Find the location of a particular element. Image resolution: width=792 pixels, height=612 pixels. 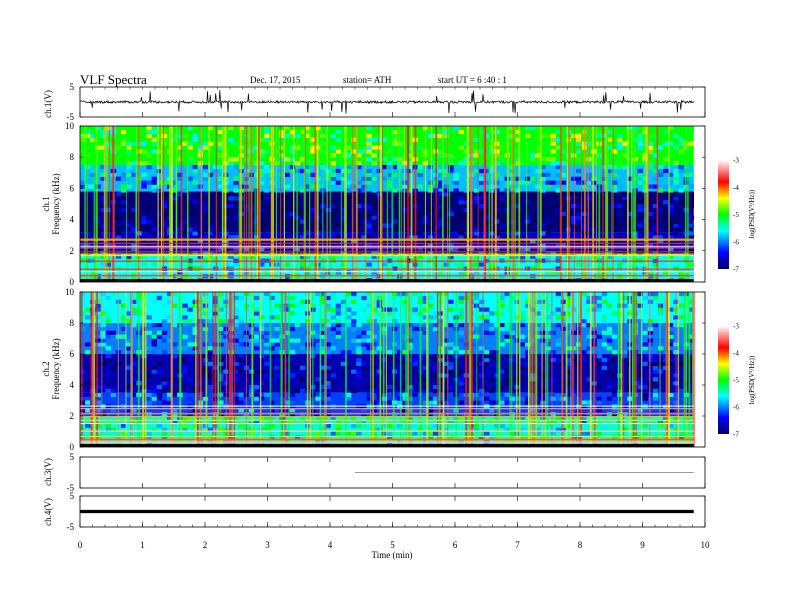

spectral-line is located at coordinates (387, 246).